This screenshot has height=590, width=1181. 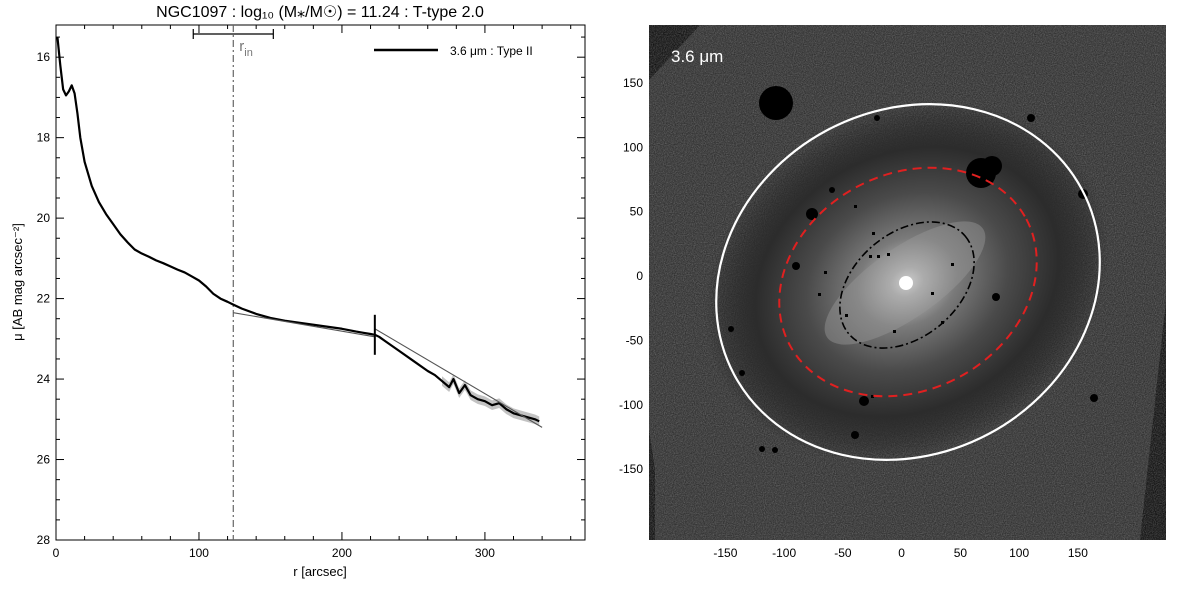 I want to click on galaxy-nucleus, so click(x=906, y=283).